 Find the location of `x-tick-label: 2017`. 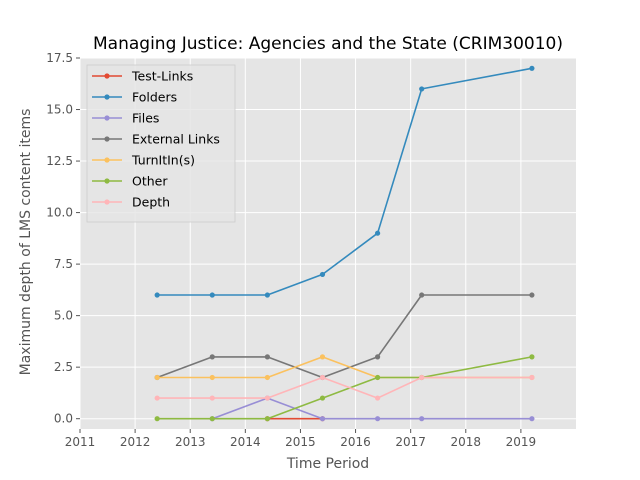

x-tick-label: 2017 is located at coordinates (410, 442).